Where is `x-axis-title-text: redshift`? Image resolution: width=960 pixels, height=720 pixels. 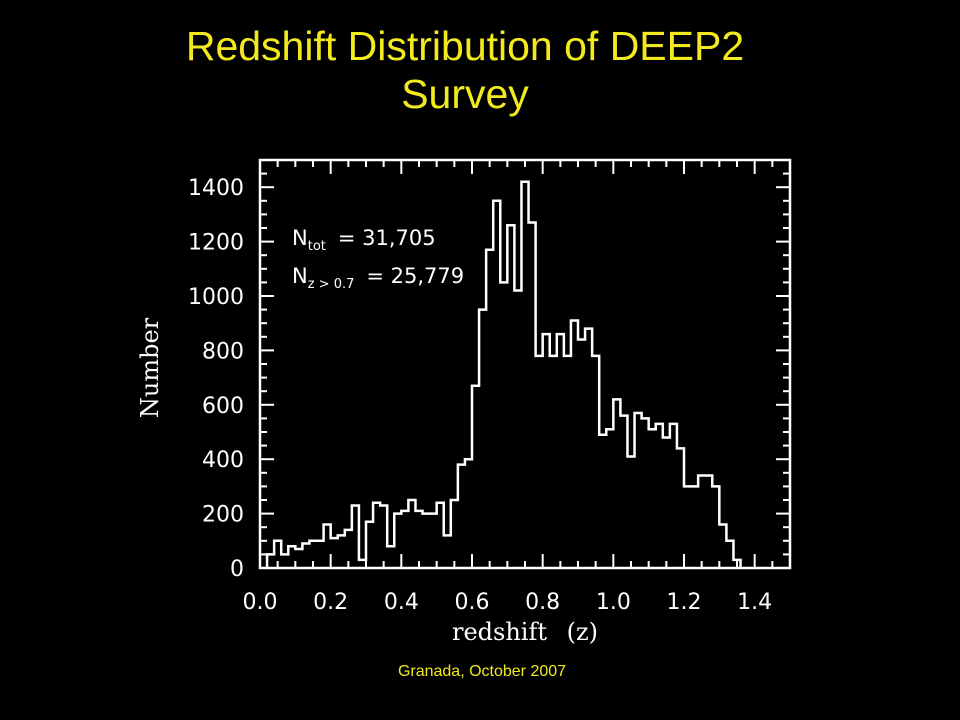
x-axis-title-text: redshift is located at coordinates (499, 632).